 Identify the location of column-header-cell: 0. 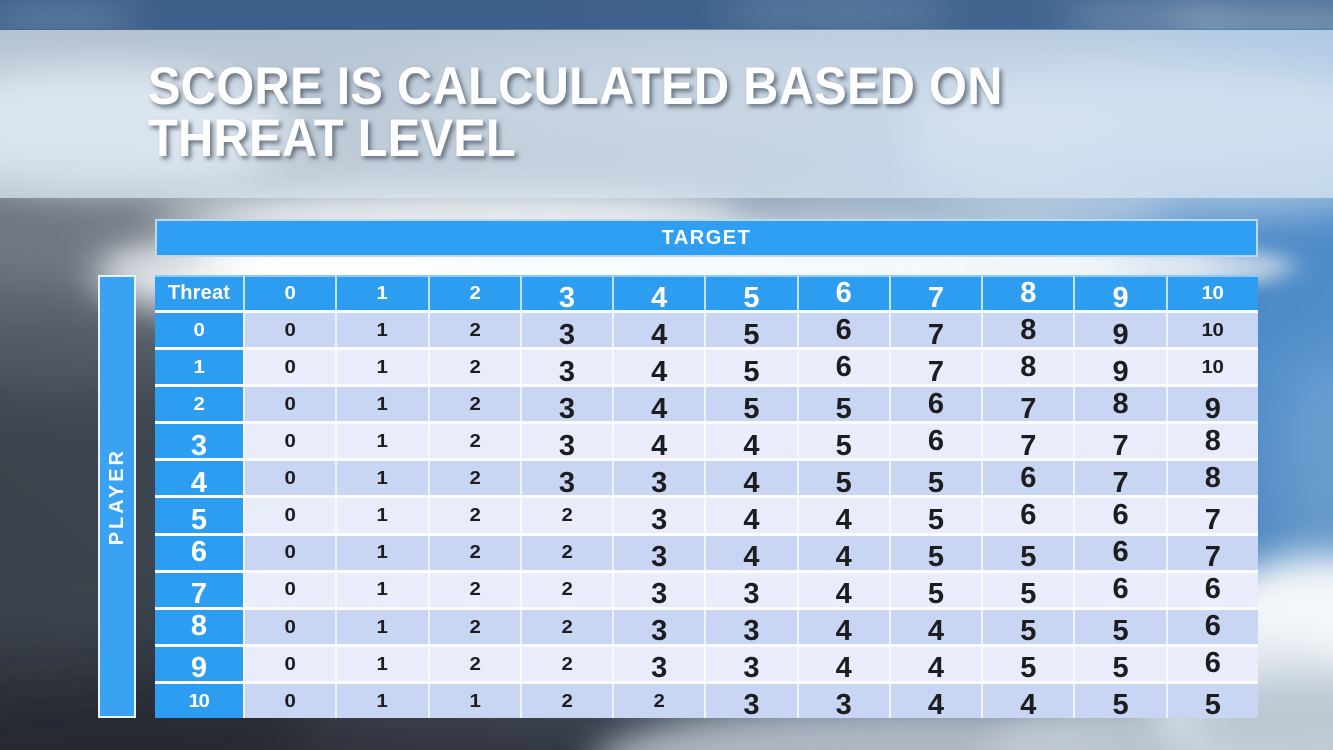
(289, 292).